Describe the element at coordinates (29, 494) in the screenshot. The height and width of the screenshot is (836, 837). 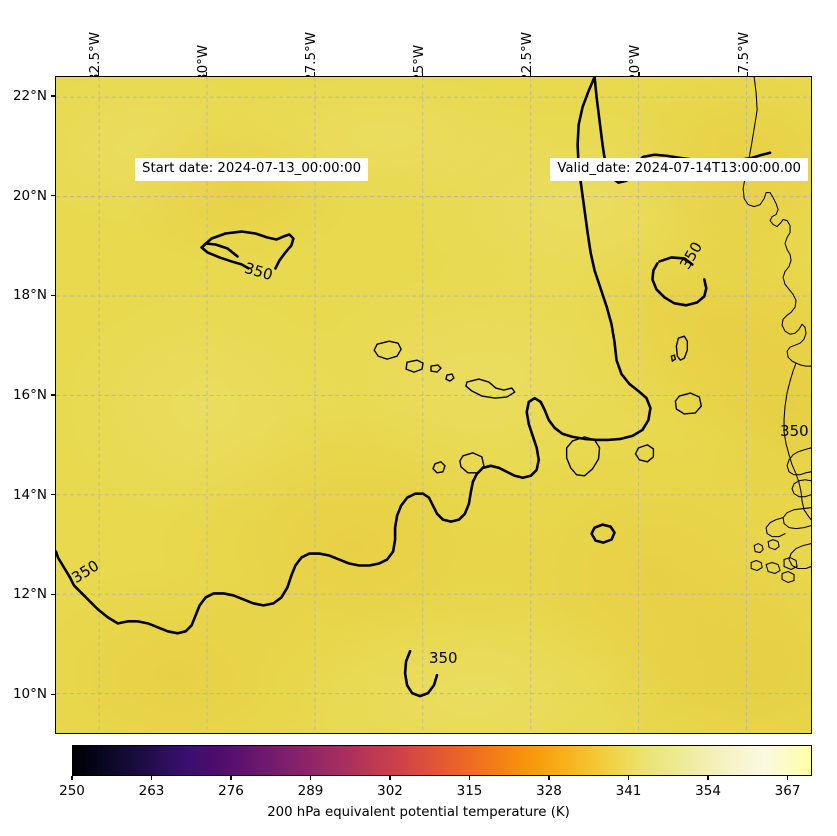
I see `y-tick-label-2: 14°N` at that location.